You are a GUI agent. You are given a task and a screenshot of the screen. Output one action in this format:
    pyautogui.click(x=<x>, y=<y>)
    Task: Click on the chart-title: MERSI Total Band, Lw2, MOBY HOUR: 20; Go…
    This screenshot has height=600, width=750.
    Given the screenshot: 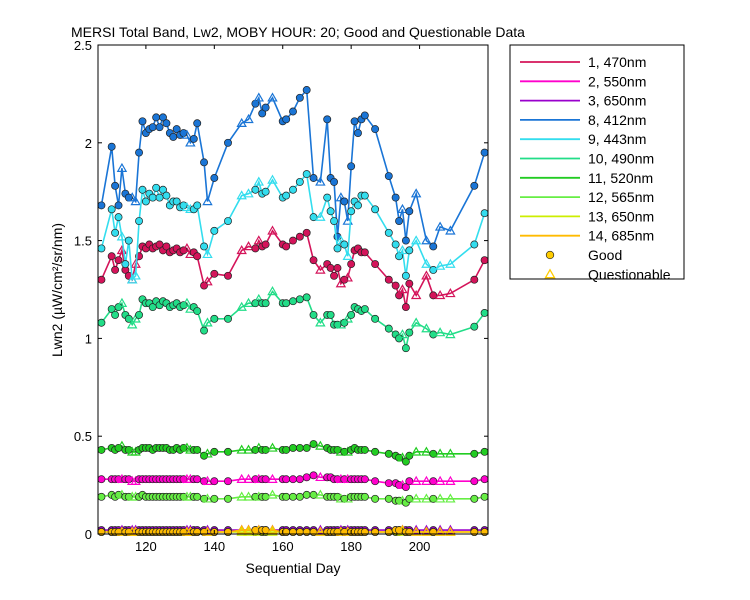 What is the action you would take?
    pyautogui.click(x=298, y=32)
    